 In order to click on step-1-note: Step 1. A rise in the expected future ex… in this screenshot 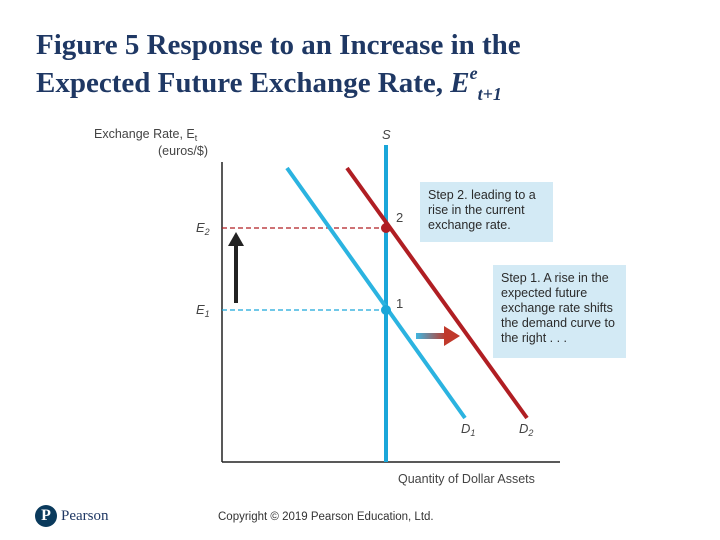, I will do `click(559, 311)`.